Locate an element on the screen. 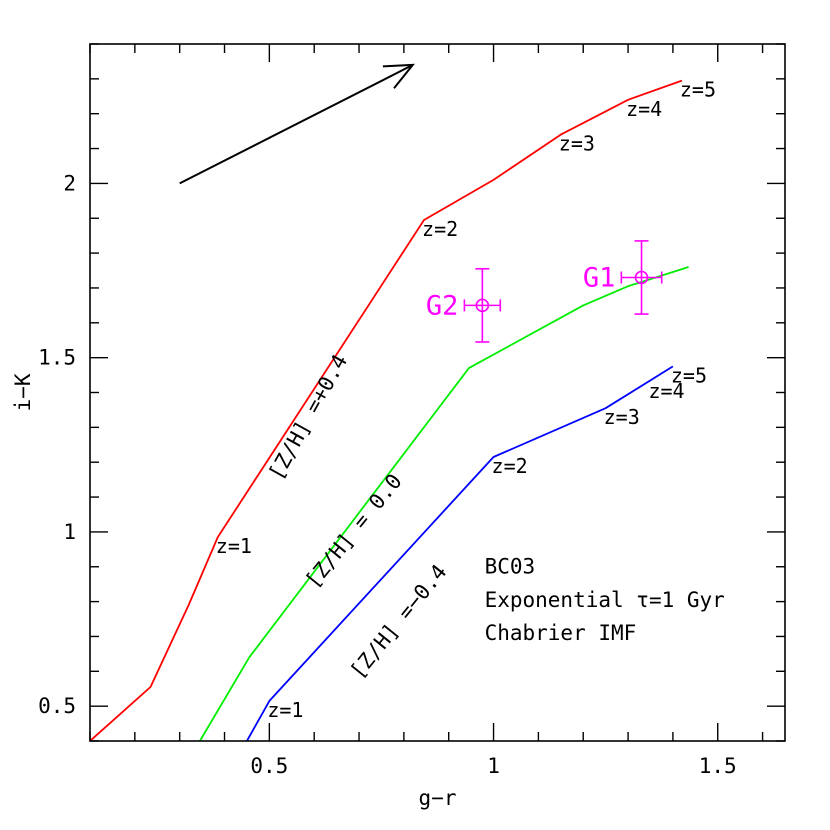 This screenshot has width=830, height=830. point-label: G1 is located at coordinates (599, 277).